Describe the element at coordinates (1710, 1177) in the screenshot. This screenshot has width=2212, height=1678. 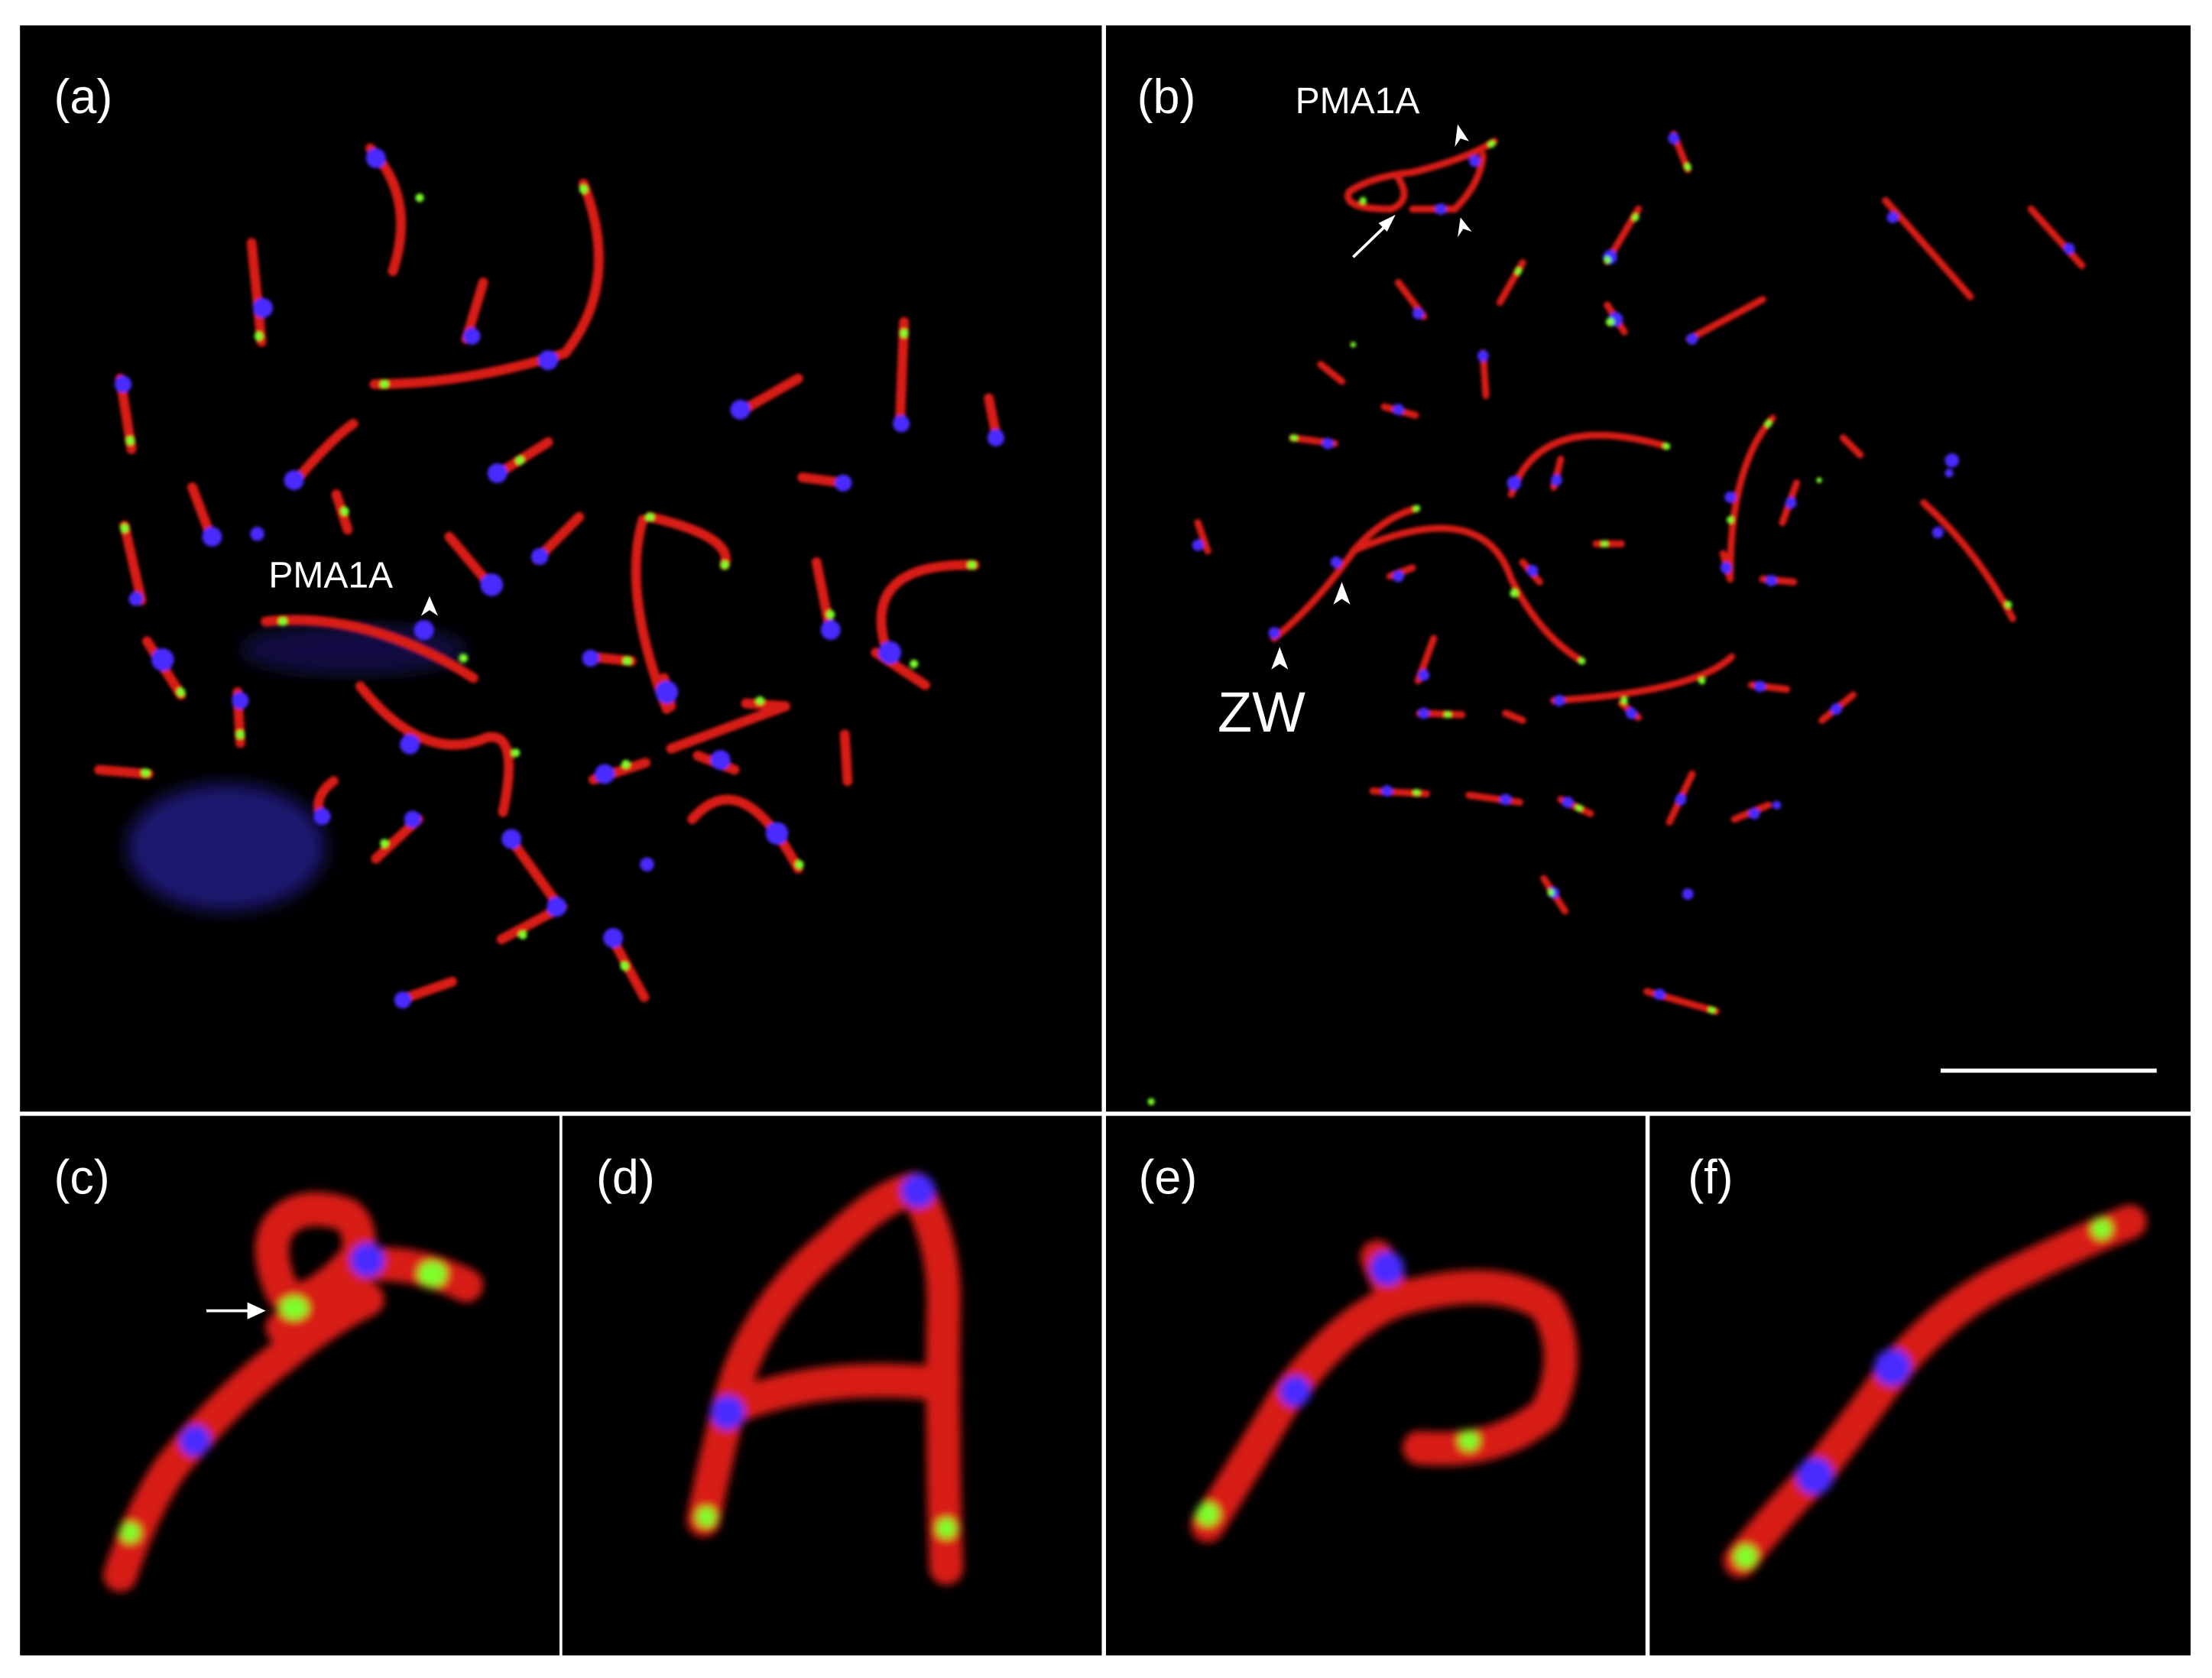
I see `panel-label: (f)` at that location.